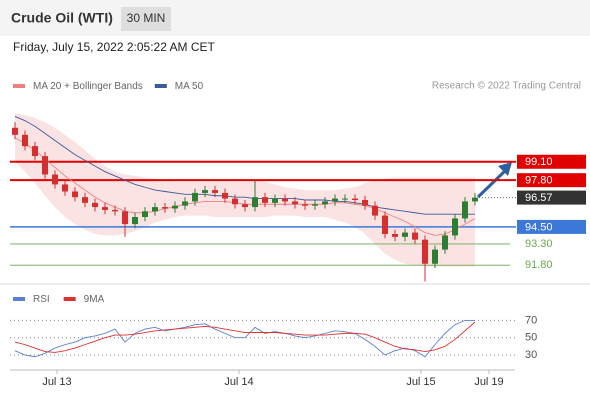  I want to click on level-label: 99.10, so click(539, 162).